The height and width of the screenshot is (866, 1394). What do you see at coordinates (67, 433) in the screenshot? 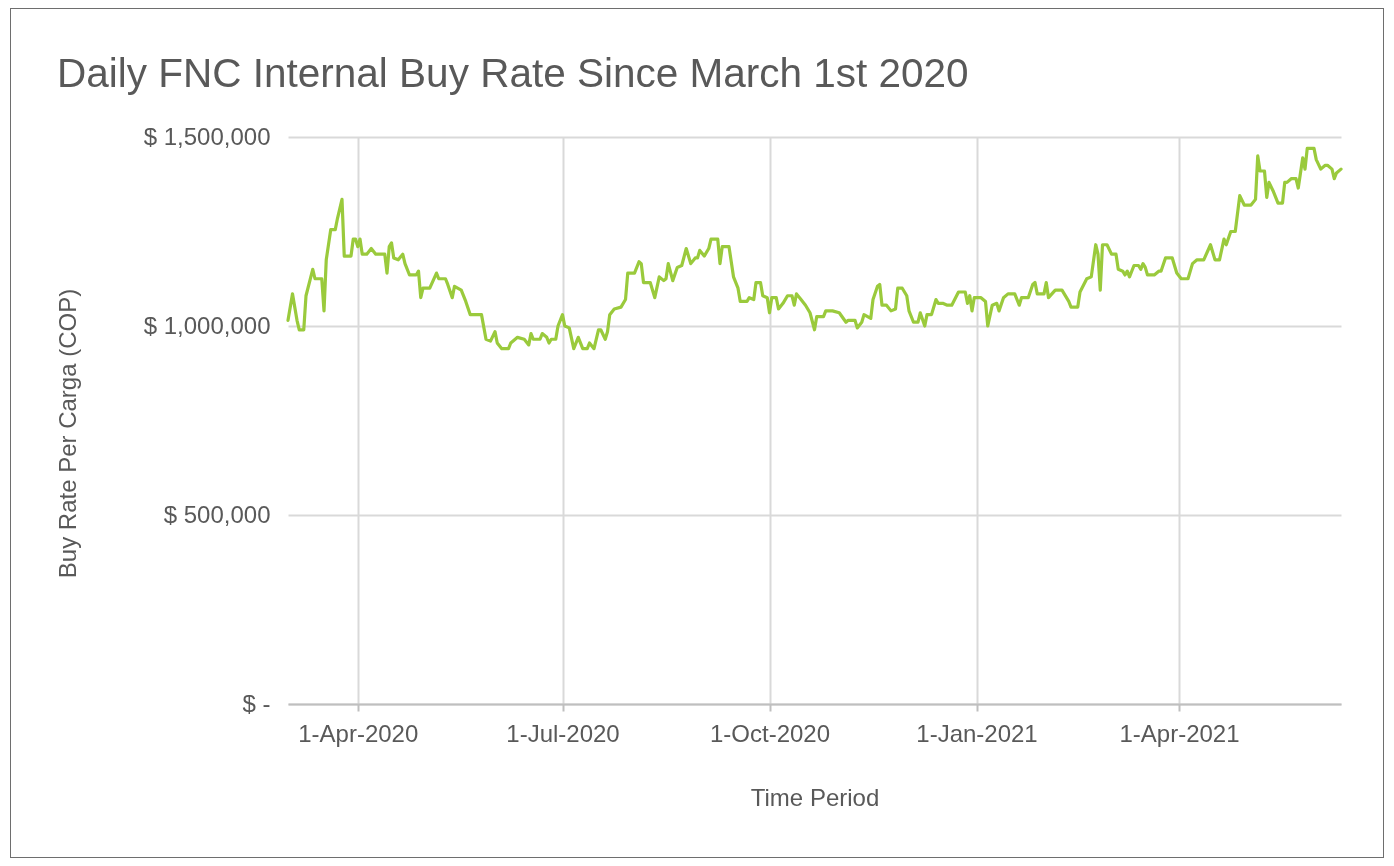
I see `y-axis-title: Buy Rate Per Carga (COP)` at bounding box center [67, 433].